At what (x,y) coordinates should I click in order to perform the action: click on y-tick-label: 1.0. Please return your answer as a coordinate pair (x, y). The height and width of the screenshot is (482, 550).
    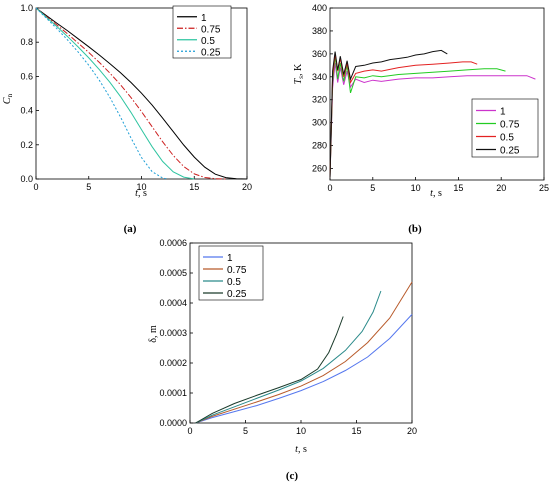
    Looking at the image, I should click on (26, 8).